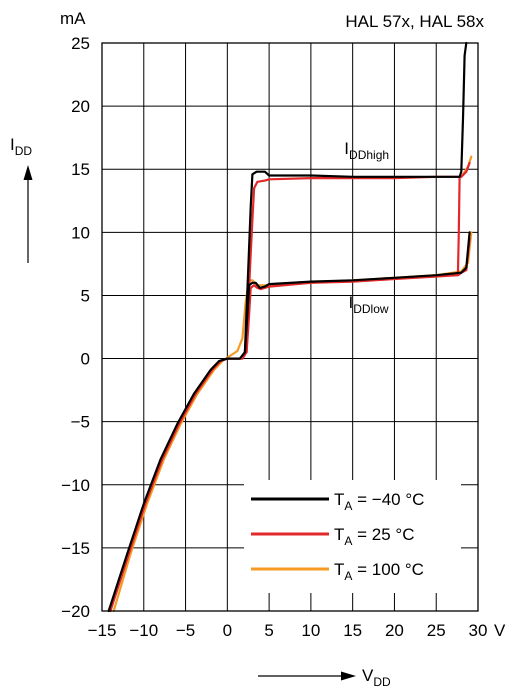 The image size is (514, 691). What do you see at coordinates (80, 232) in the screenshot?
I see `y-tick-label: 10` at bounding box center [80, 232].